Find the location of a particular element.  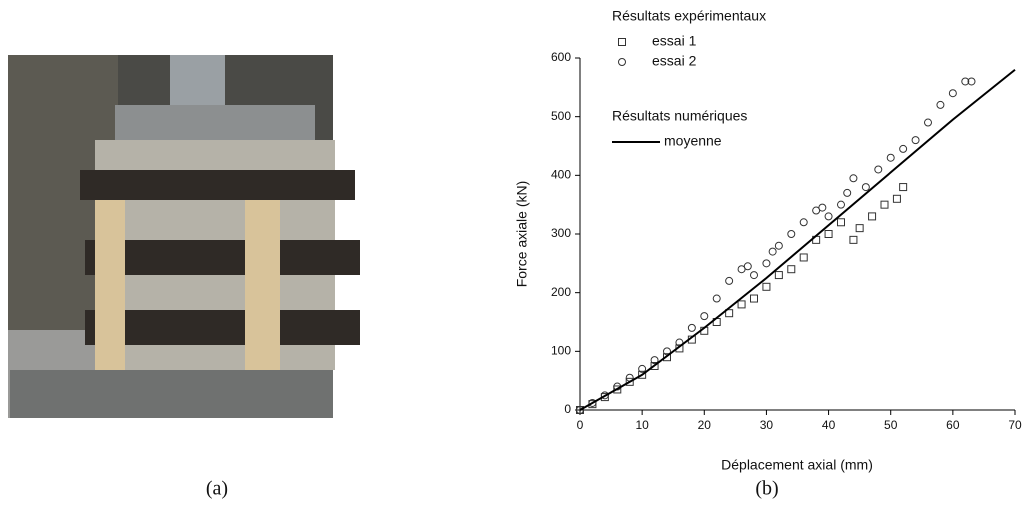

x-axis-label: Déplacement axial (mm) is located at coordinates (797, 465).